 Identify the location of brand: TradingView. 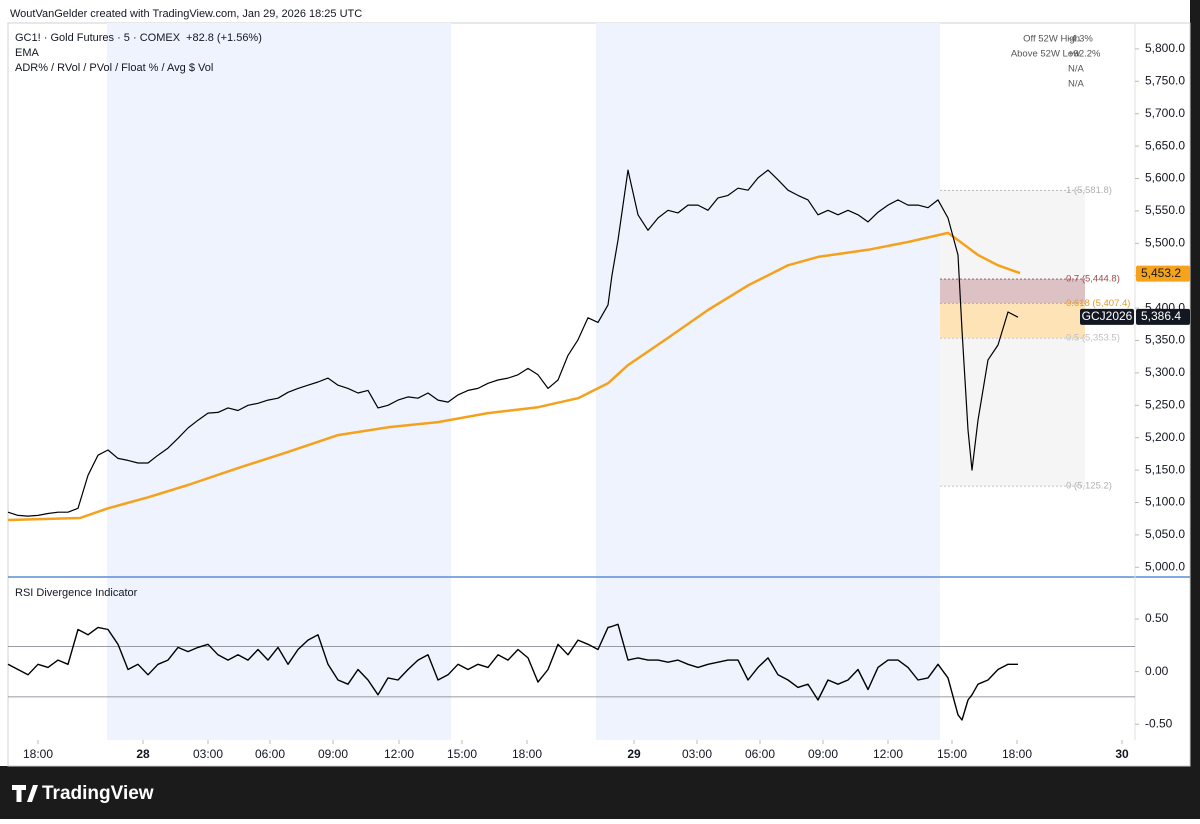
(98, 793).